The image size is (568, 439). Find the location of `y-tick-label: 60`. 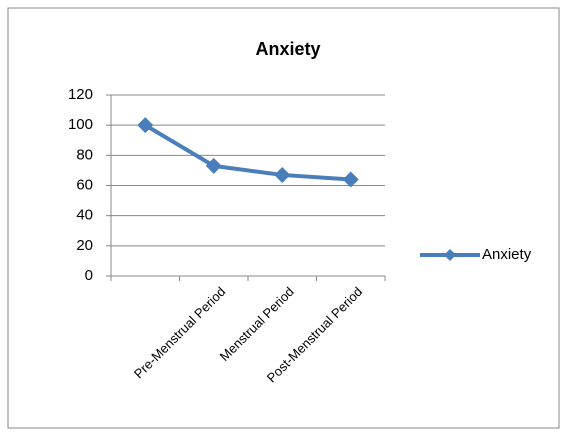

y-tick-label: 60 is located at coordinates (84, 184).